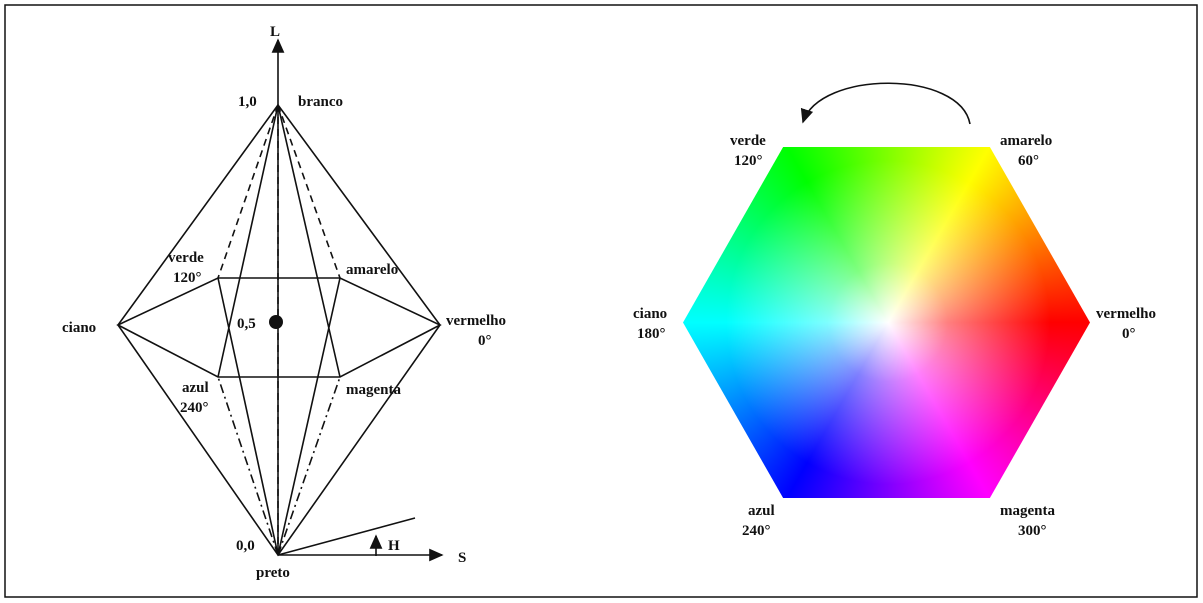  I want to click on vertex-label: 300°, so click(1032, 531).